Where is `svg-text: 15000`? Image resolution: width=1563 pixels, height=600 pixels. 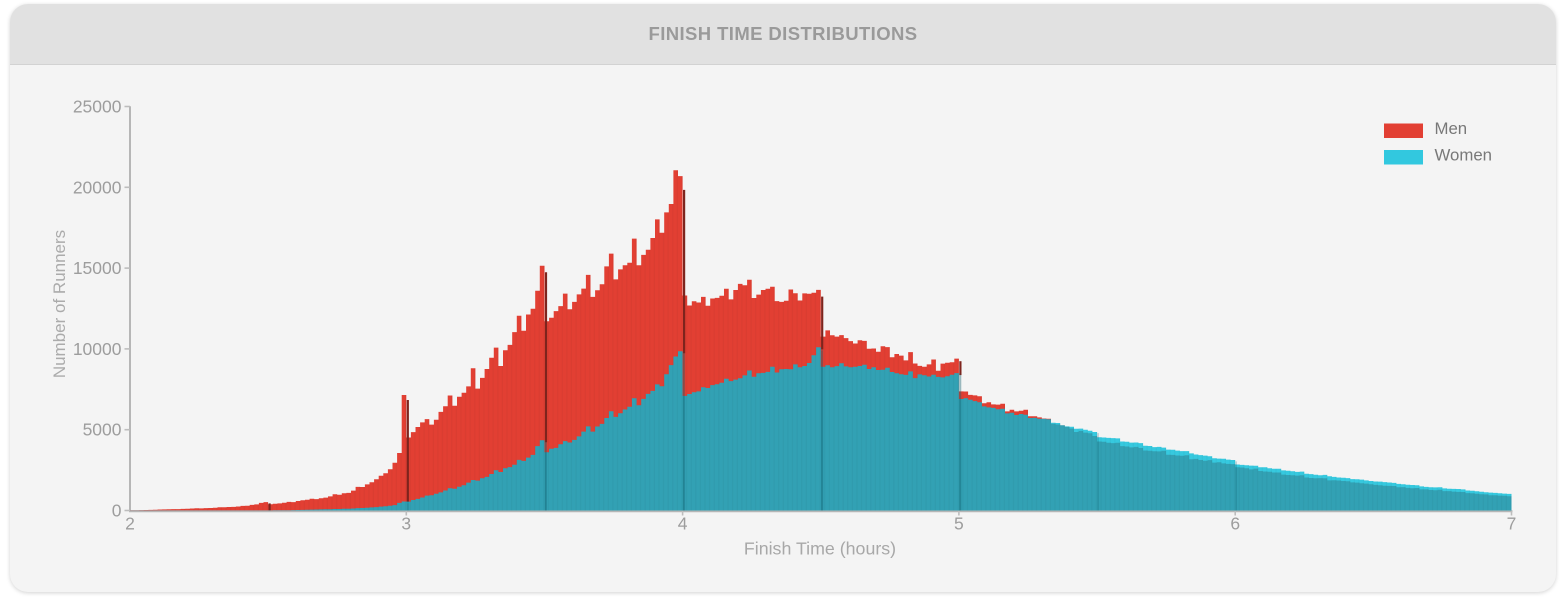 svg-text: 15000 is located at coordinates (97, 268).